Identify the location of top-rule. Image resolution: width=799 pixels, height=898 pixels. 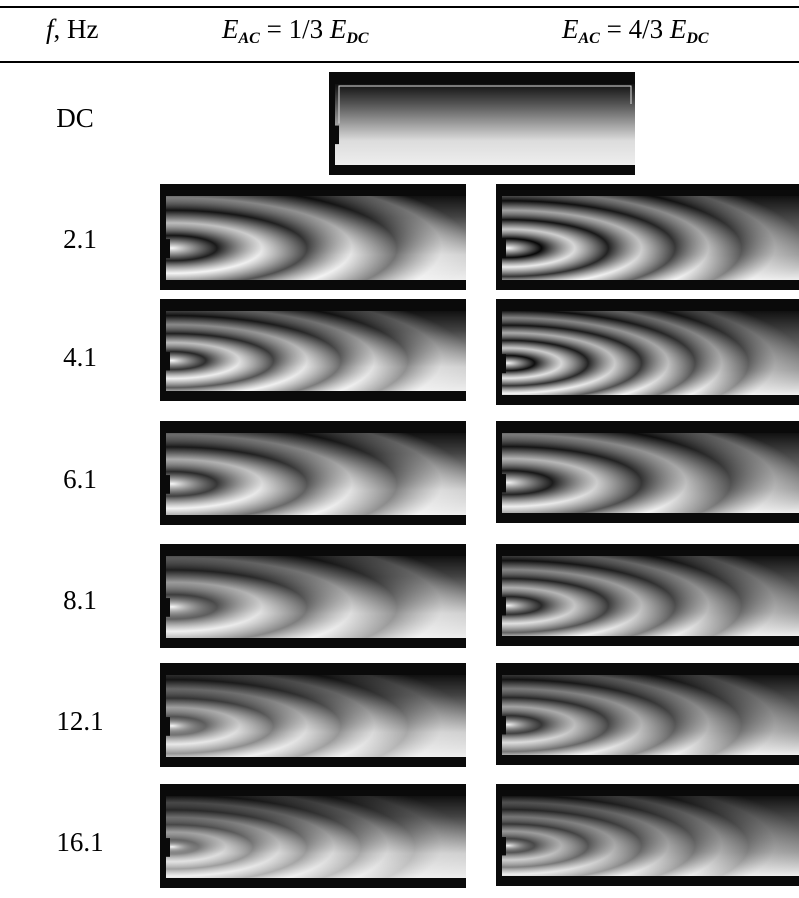
(399, 7).